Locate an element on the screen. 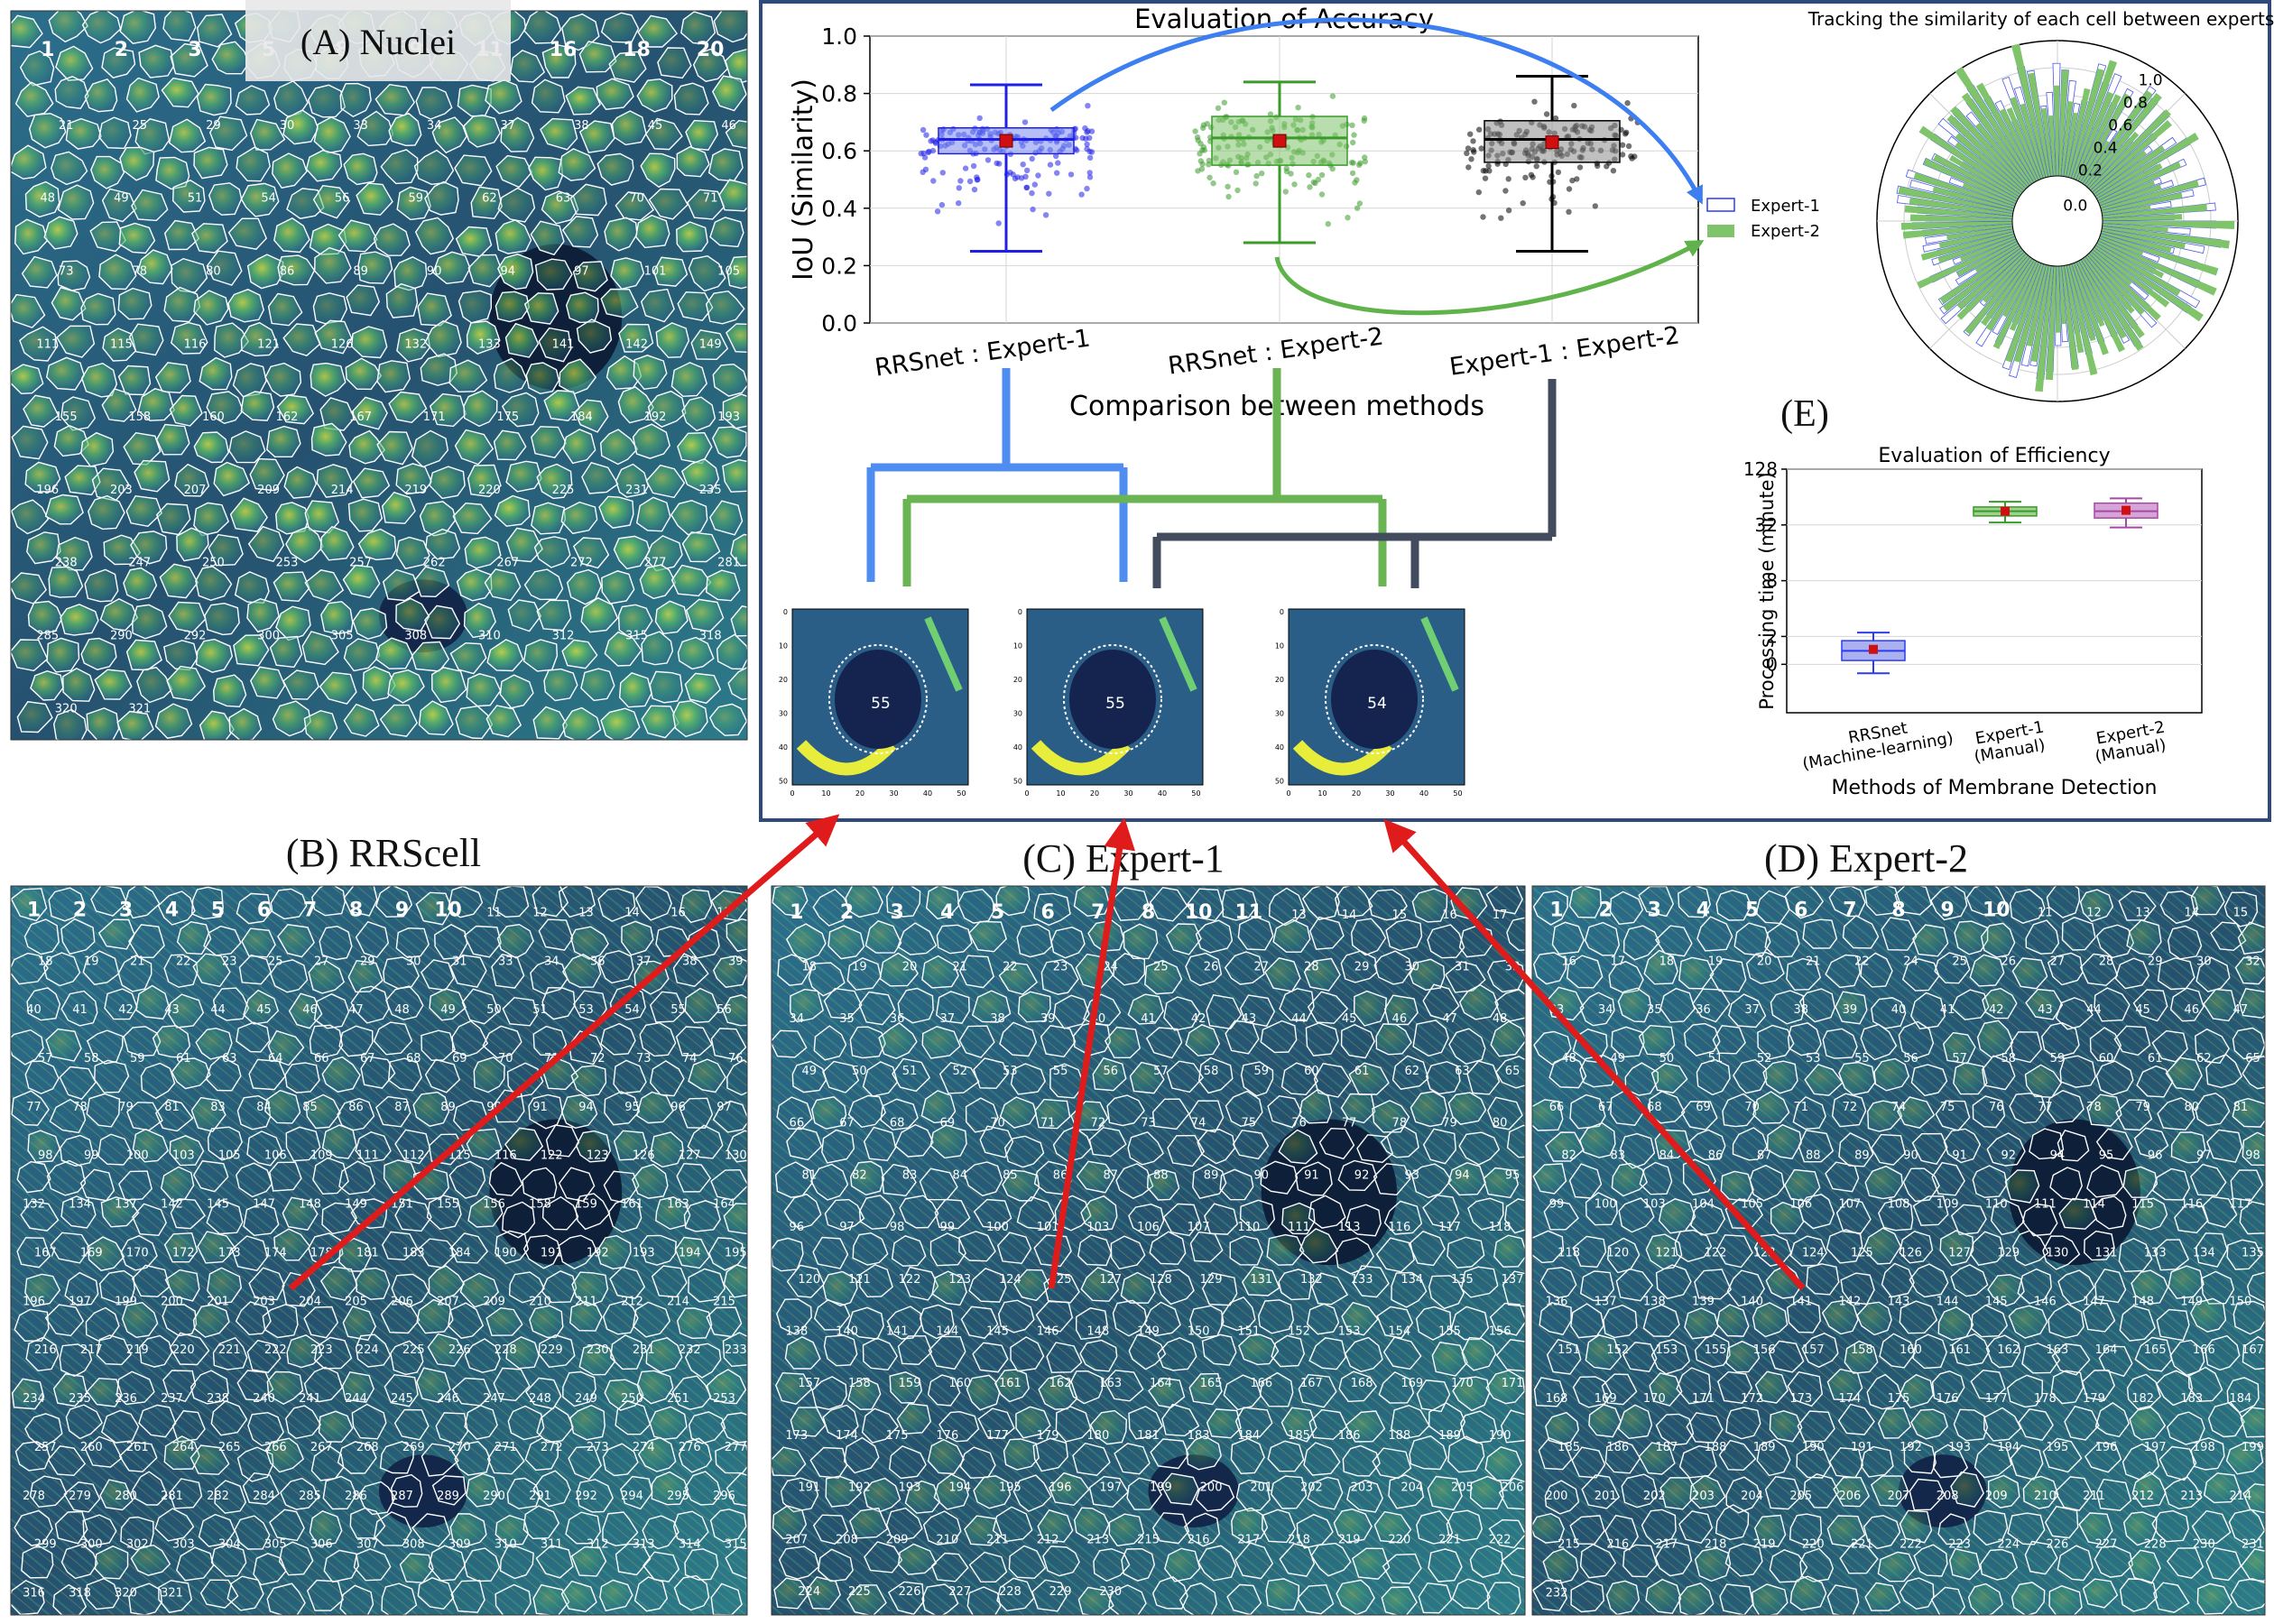  expert2-cell-label: 190 is located at coordinates (1814, 1448).